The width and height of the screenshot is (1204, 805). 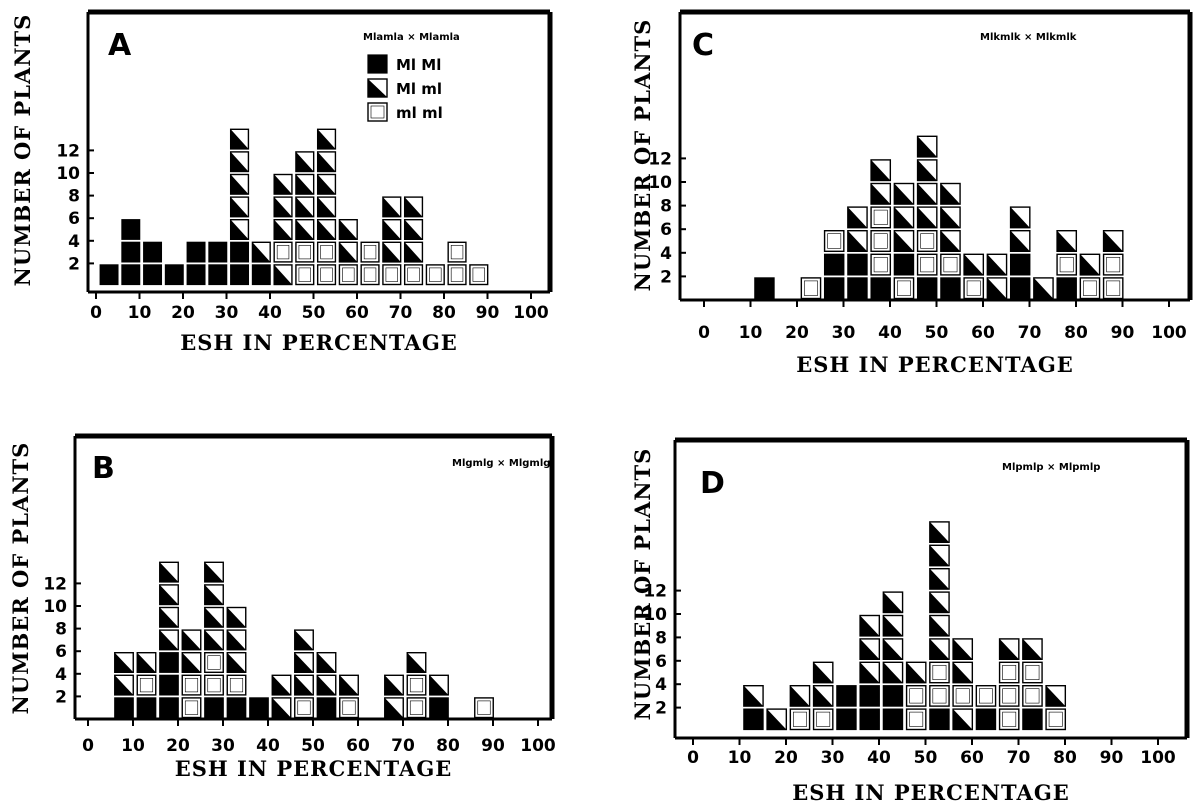 I want to click on y-tick-label: 12, so click(x=655, y=592).